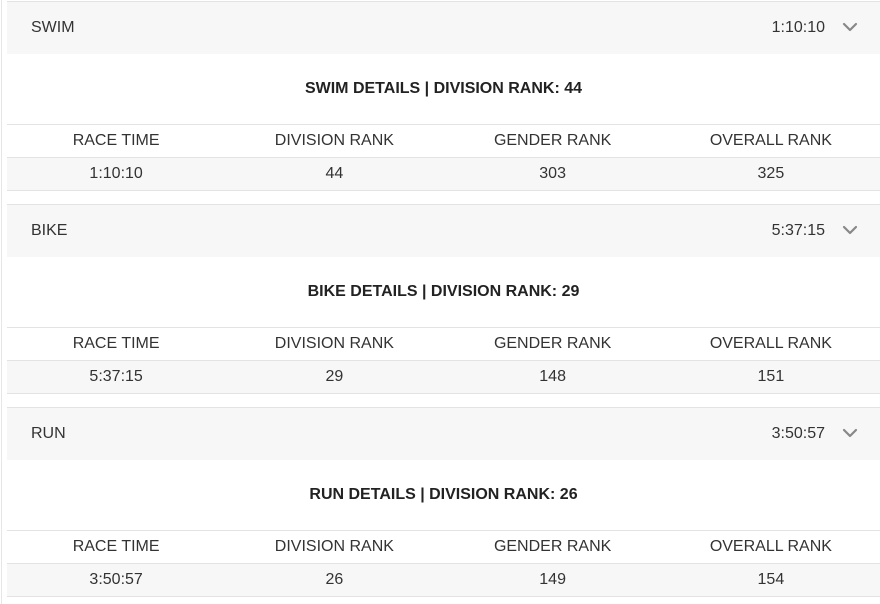 This screenshot has height=604, width=880. What do you see at coordinates (116, 580) in the screenshot?
I see `cell-race-time: 3:50:57` at bounding box center [116, 580].